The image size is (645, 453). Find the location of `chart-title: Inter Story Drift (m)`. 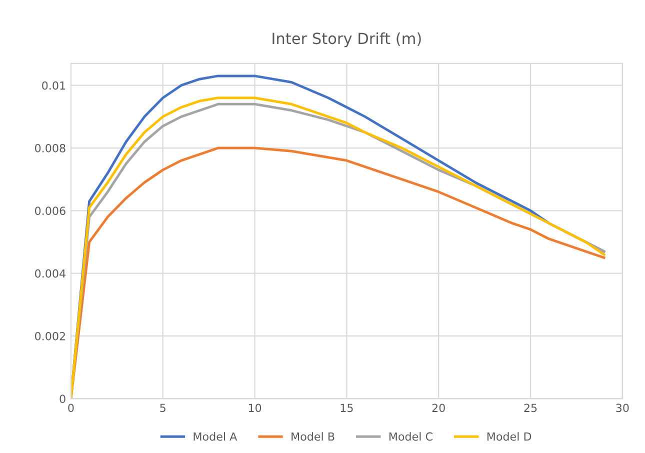

chart-title: Inter Story Drift (m) is located at coordinates (346, 40).